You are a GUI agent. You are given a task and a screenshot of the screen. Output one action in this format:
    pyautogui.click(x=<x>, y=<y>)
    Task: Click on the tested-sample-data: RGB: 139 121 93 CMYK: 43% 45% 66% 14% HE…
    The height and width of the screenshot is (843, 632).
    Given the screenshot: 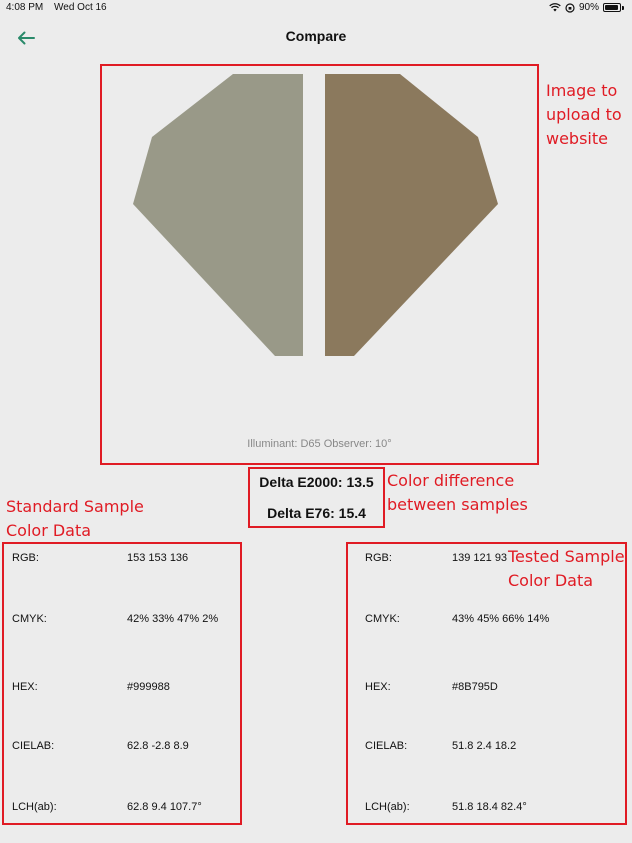 What is the action you would take?
    pyautogui.click(x=486, y=683)
    